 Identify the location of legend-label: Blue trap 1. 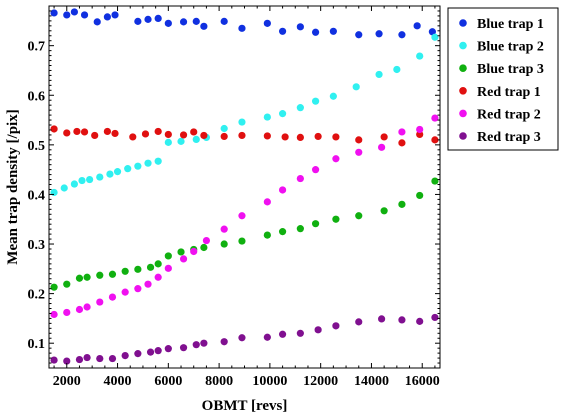
(510, 24).